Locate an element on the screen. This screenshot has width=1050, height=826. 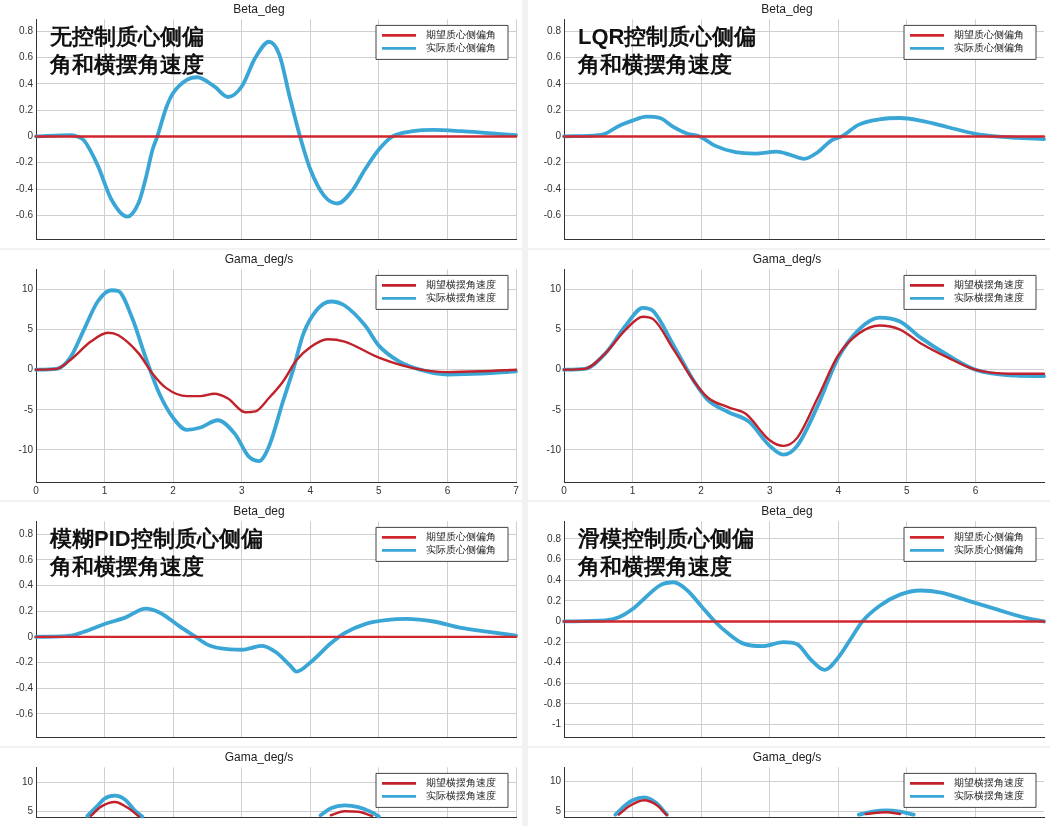
y-tick-label: -1 is located at coordinates (557, 724).